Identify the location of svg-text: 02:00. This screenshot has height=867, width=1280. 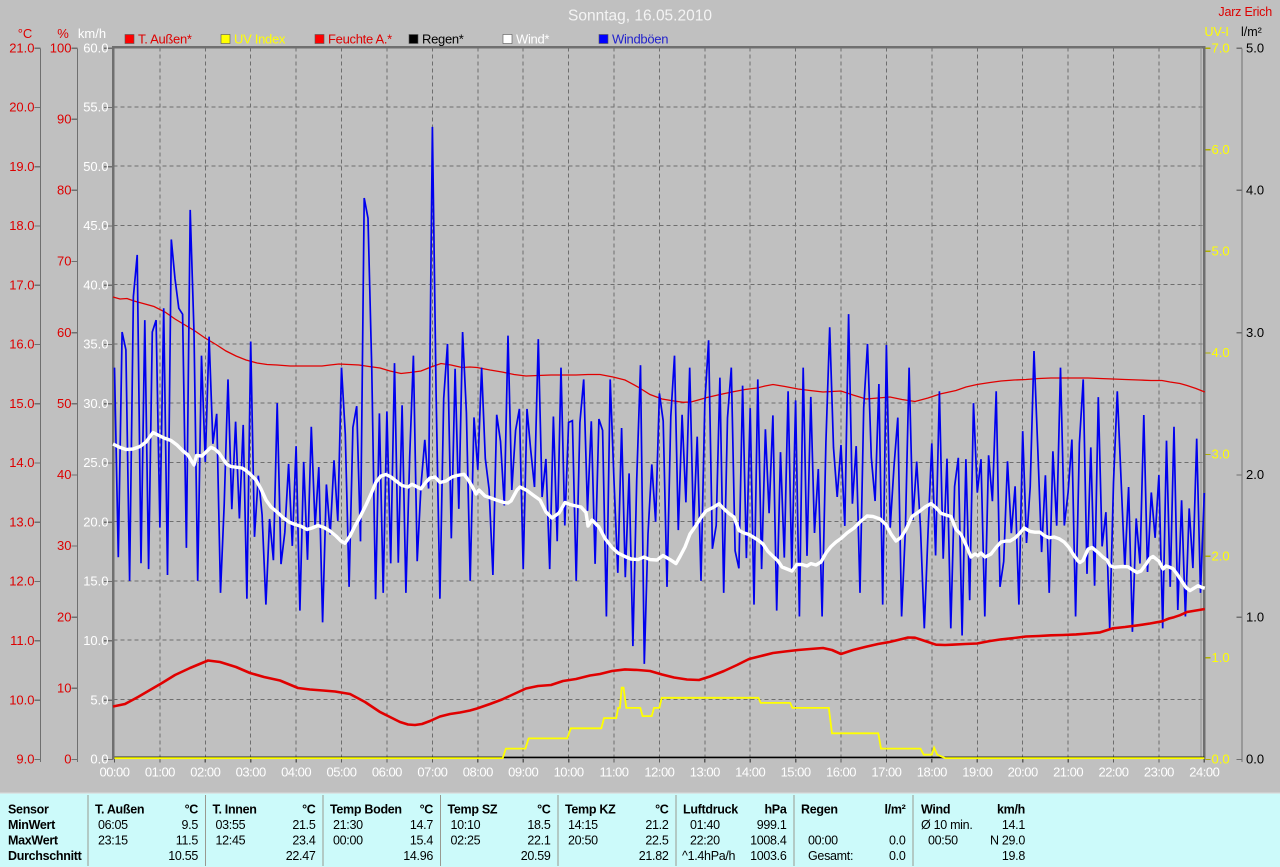
(205, 772).